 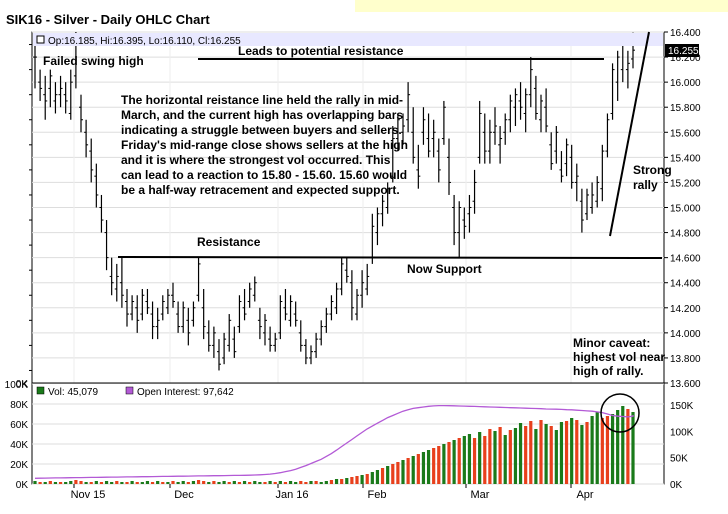 I want to click on current-price-value: 16.255, so click(x=683, y=51).